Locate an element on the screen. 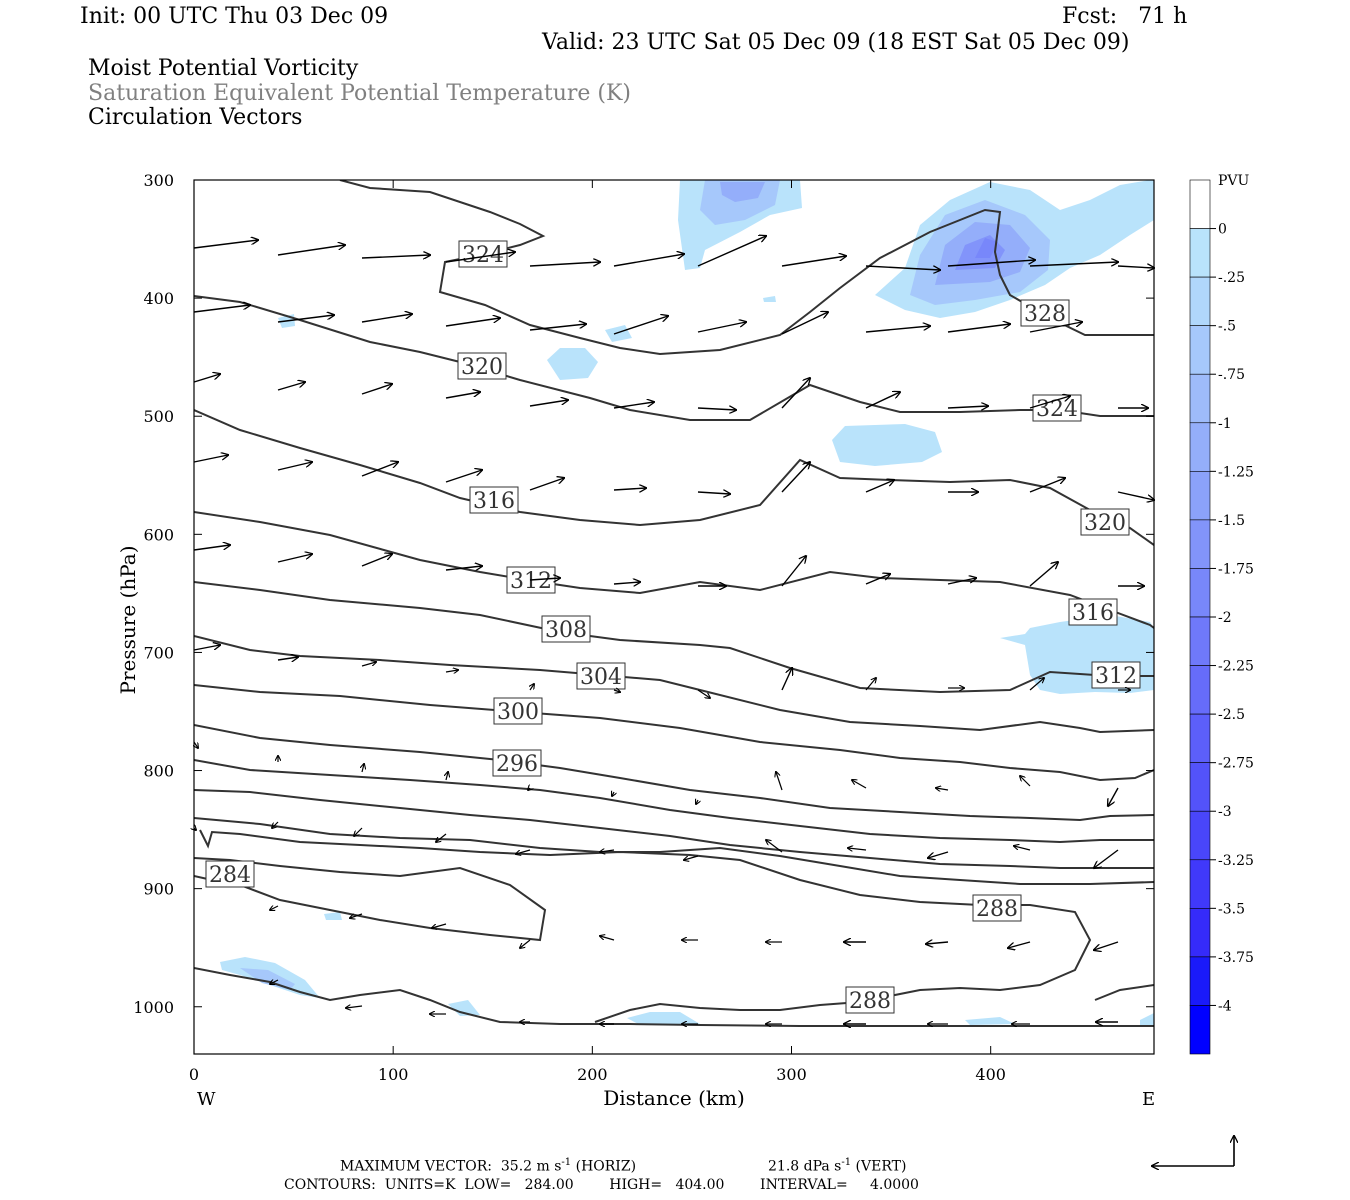  contour-label: 296 is located at coordinates (517, 764).